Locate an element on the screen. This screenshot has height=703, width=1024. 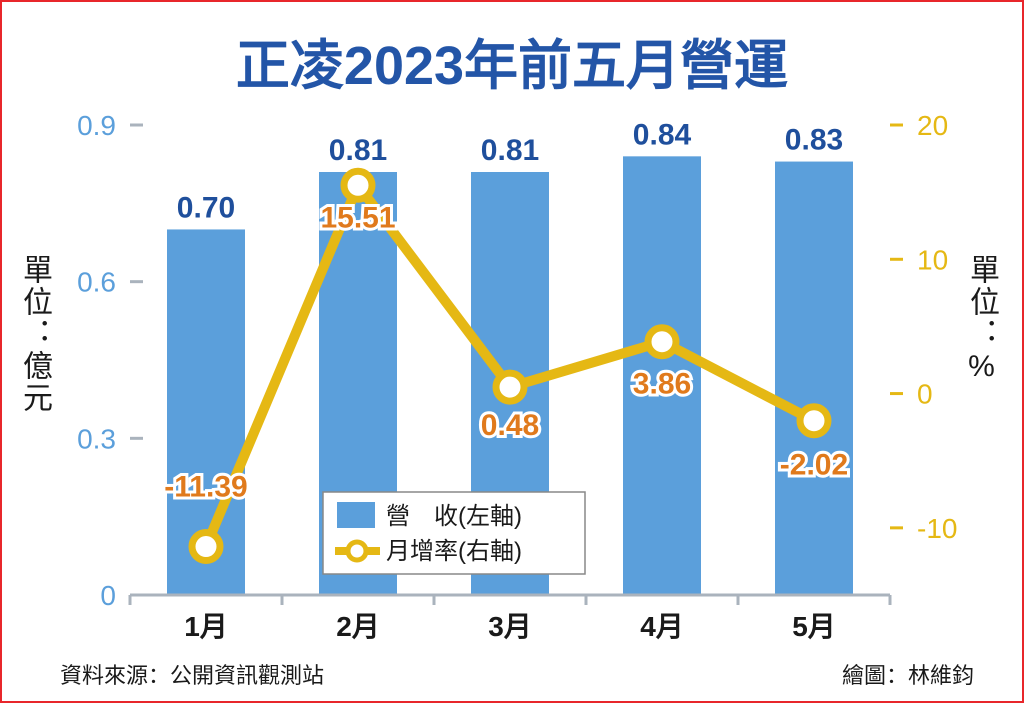
x-tick-label: 3月 is located at coordinates (510, 626).